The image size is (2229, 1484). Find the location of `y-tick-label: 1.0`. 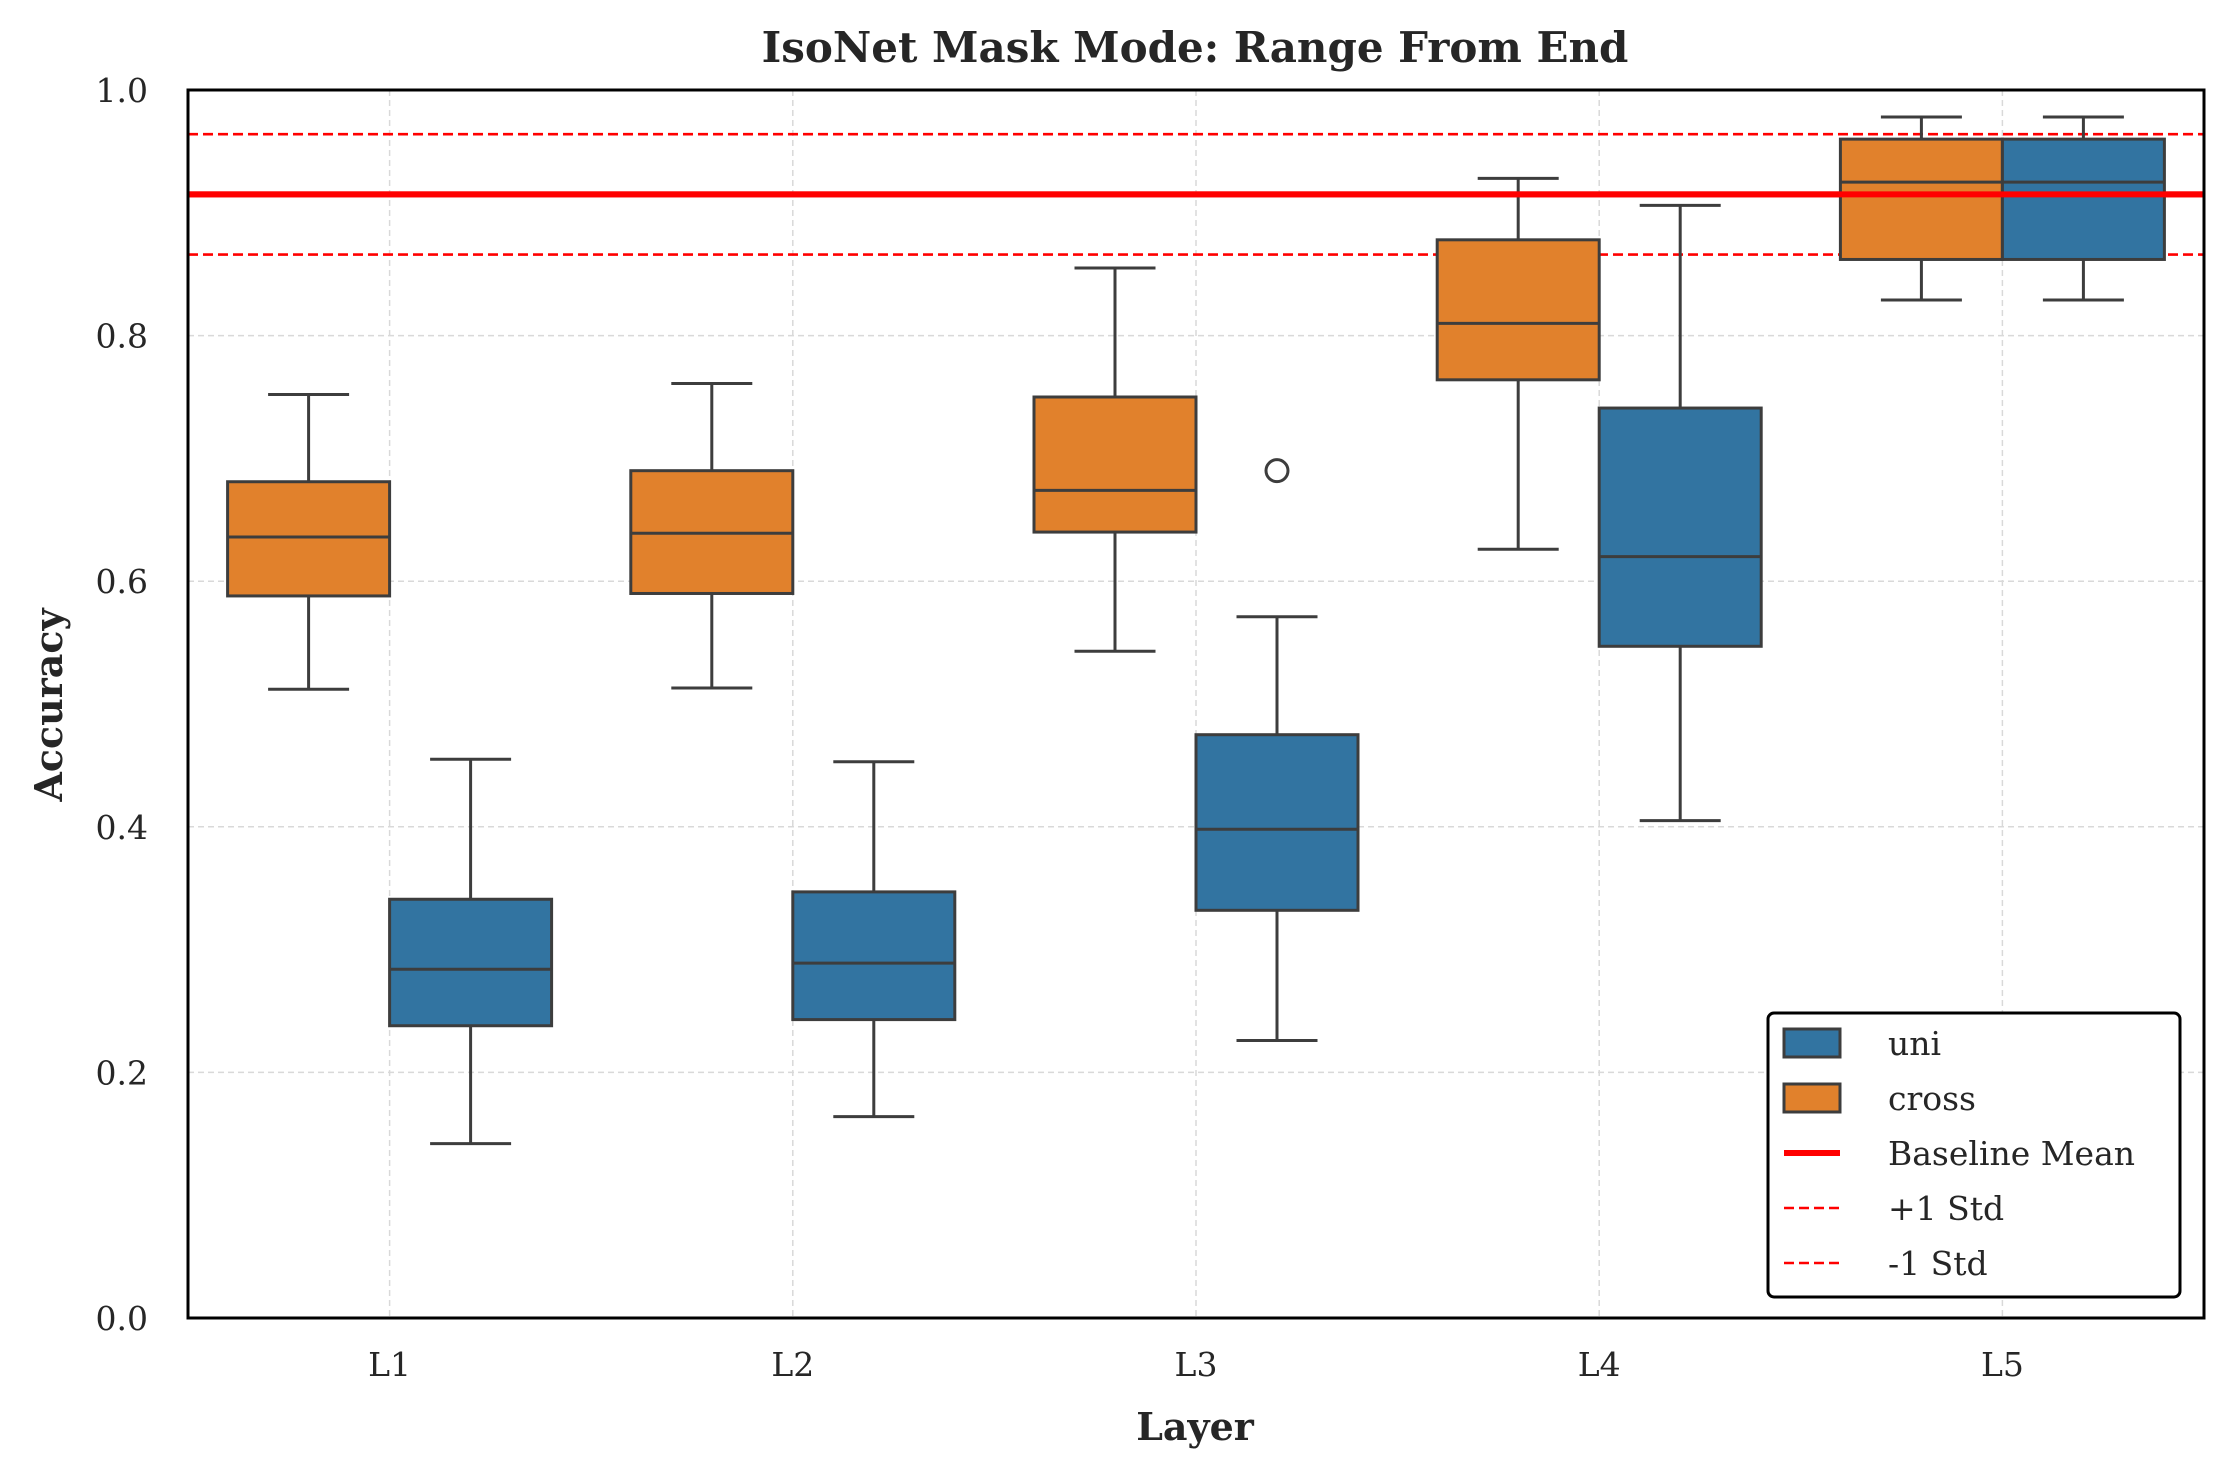

y-tick-label: 1.0 is located at coordinates (122, 90).